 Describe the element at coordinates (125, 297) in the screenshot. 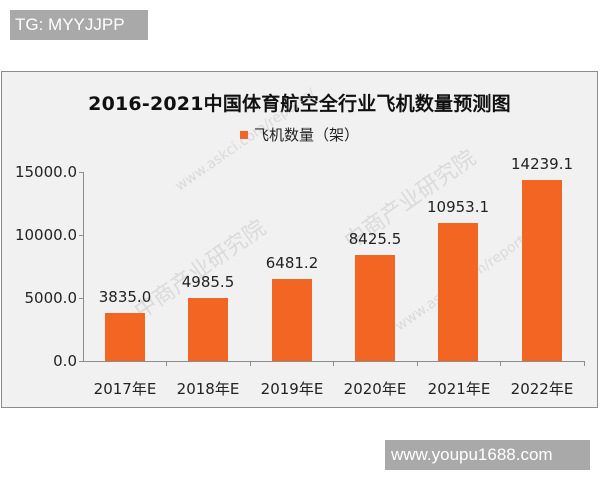

I see `bar-value-label: 3835.0` at that location.